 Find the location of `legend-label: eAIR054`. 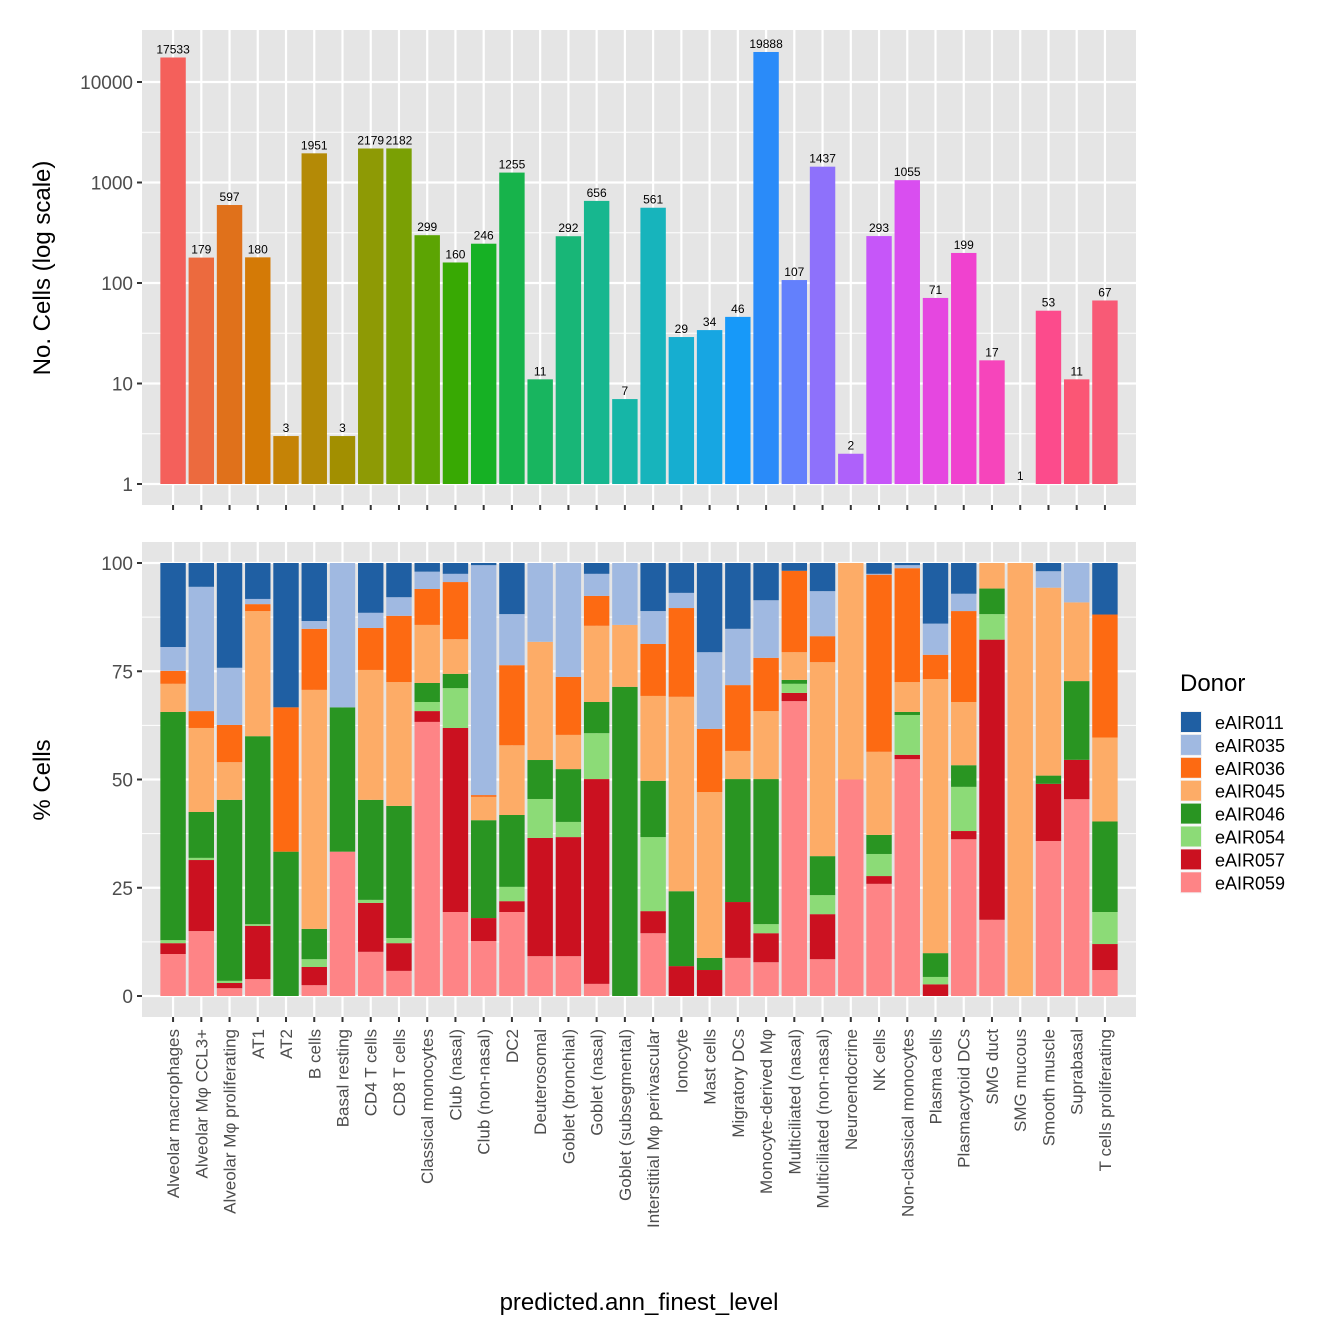

legend-label: eAIR054 is located at coordinates (1250, 838).